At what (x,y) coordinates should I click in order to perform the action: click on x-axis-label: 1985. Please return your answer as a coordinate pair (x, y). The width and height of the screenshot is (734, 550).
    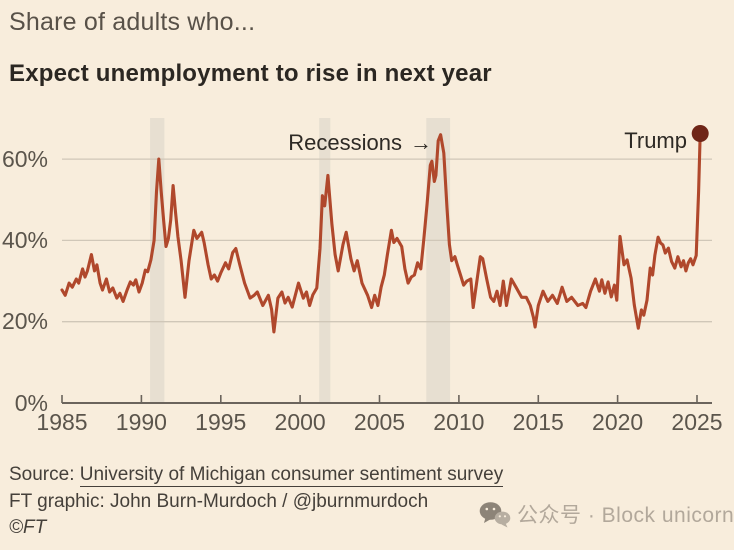
    Looking at the image, I should click on (62, 422).